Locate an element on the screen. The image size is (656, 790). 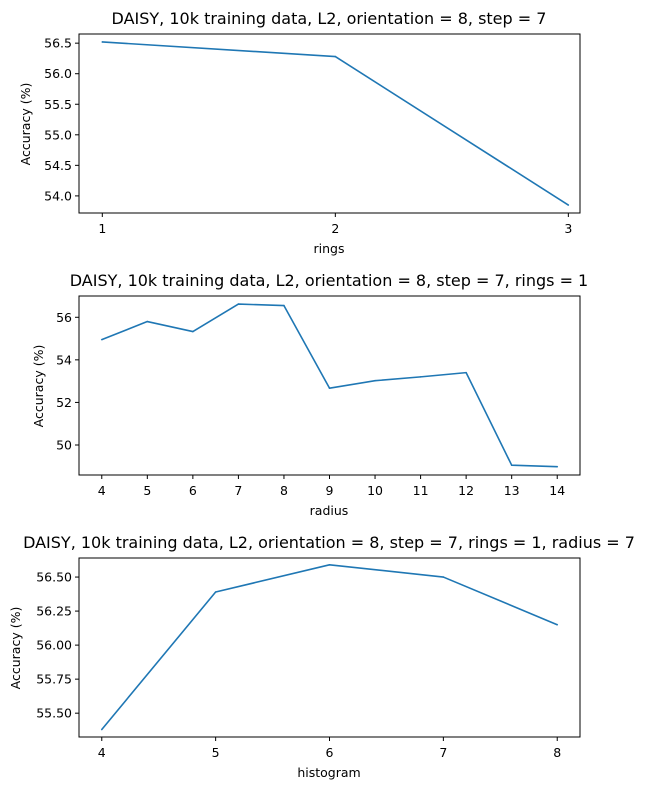
y-tick-label: 56.00 is located at coordinates (54, 645).